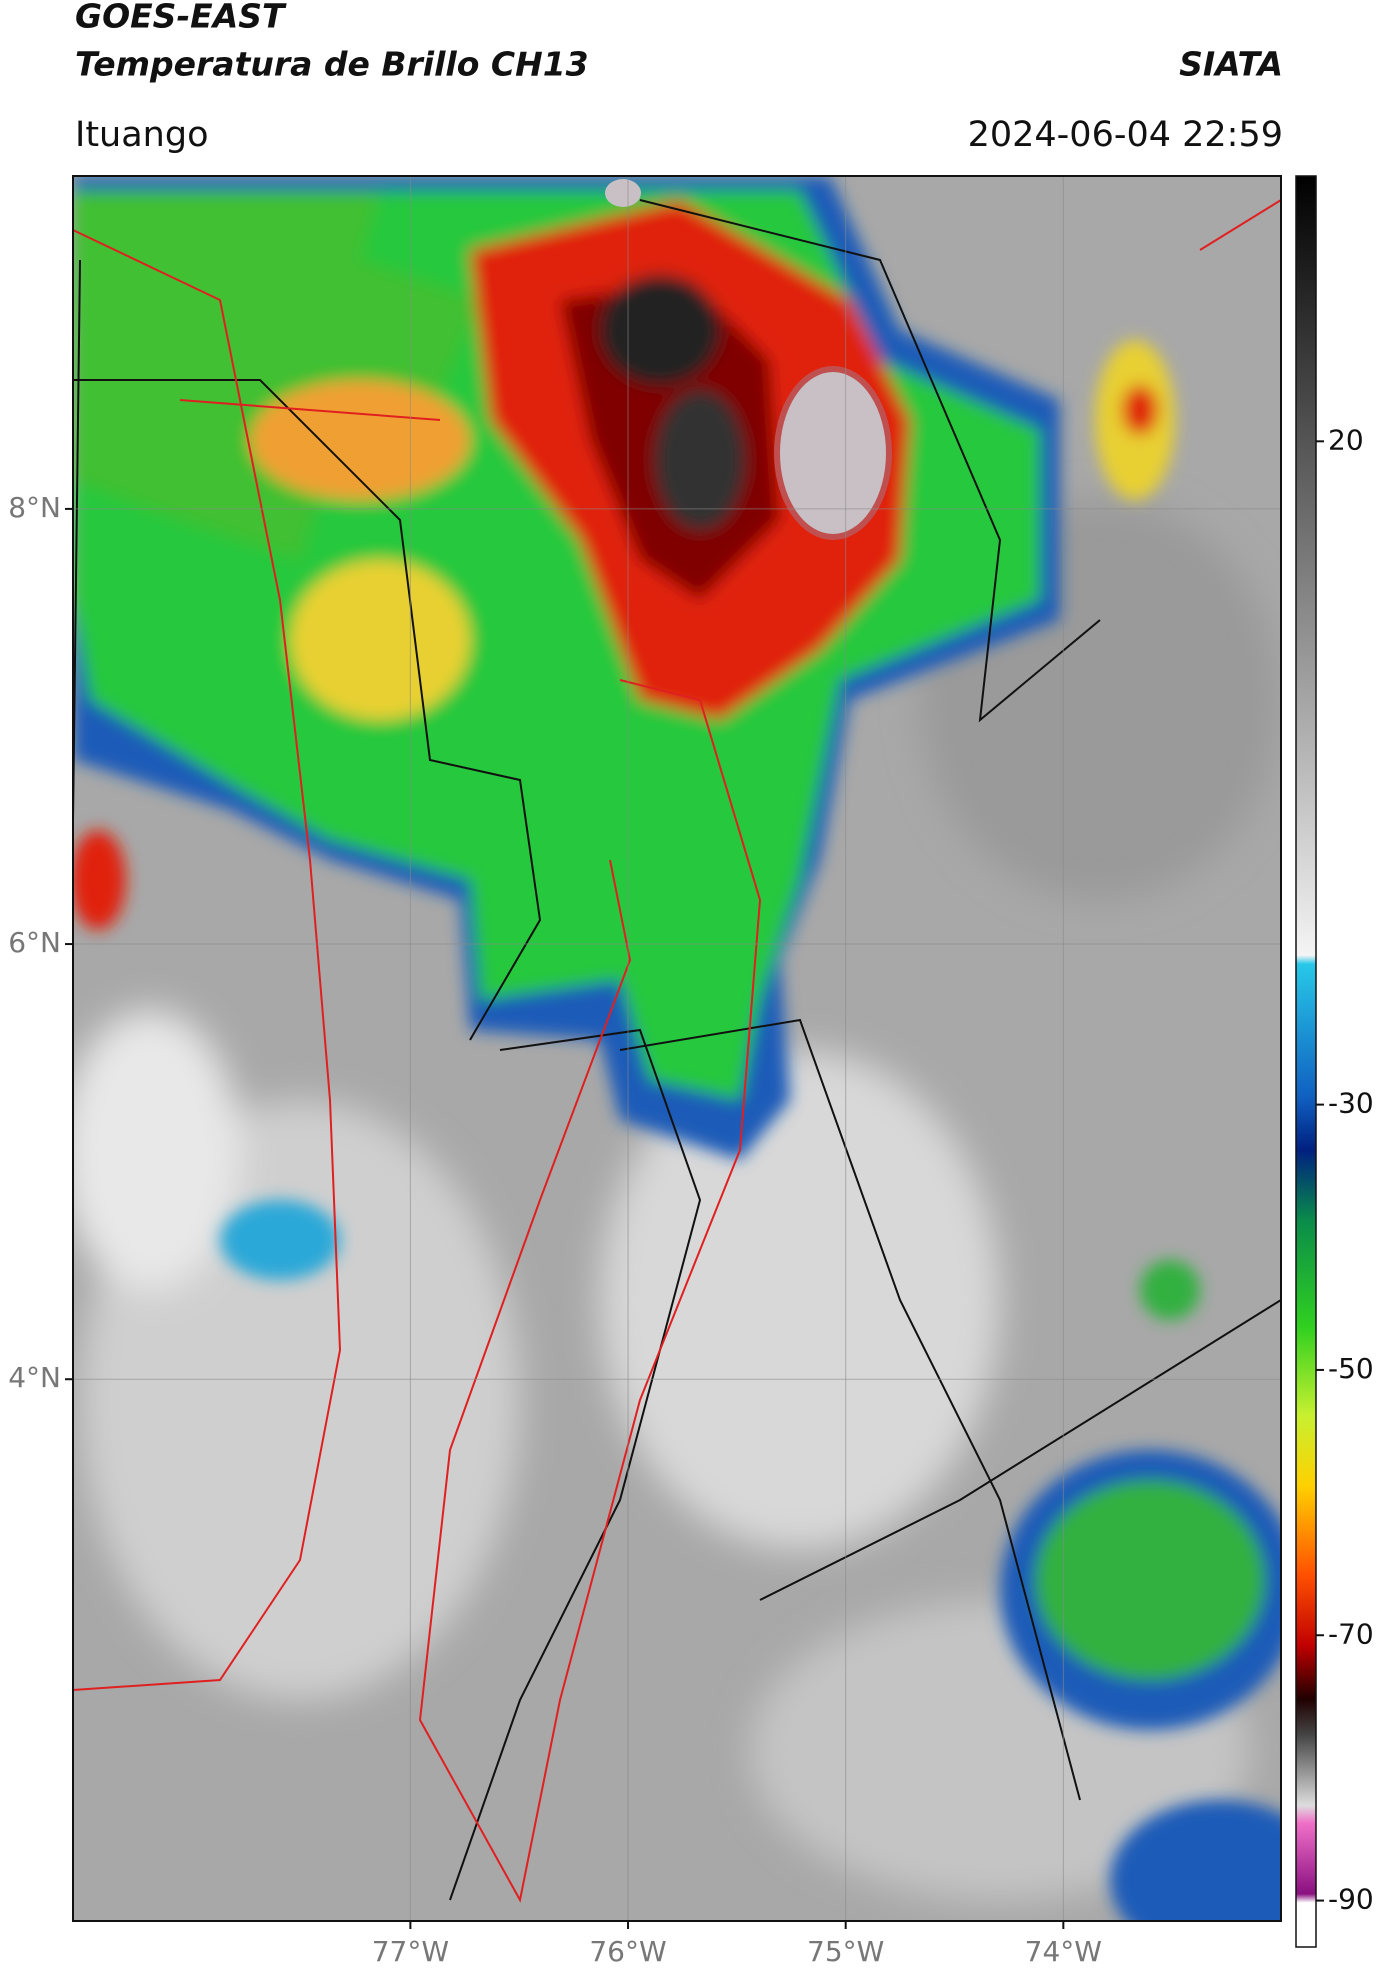  I want to click on x-tick-label: 76°W, so click(627, 1951).